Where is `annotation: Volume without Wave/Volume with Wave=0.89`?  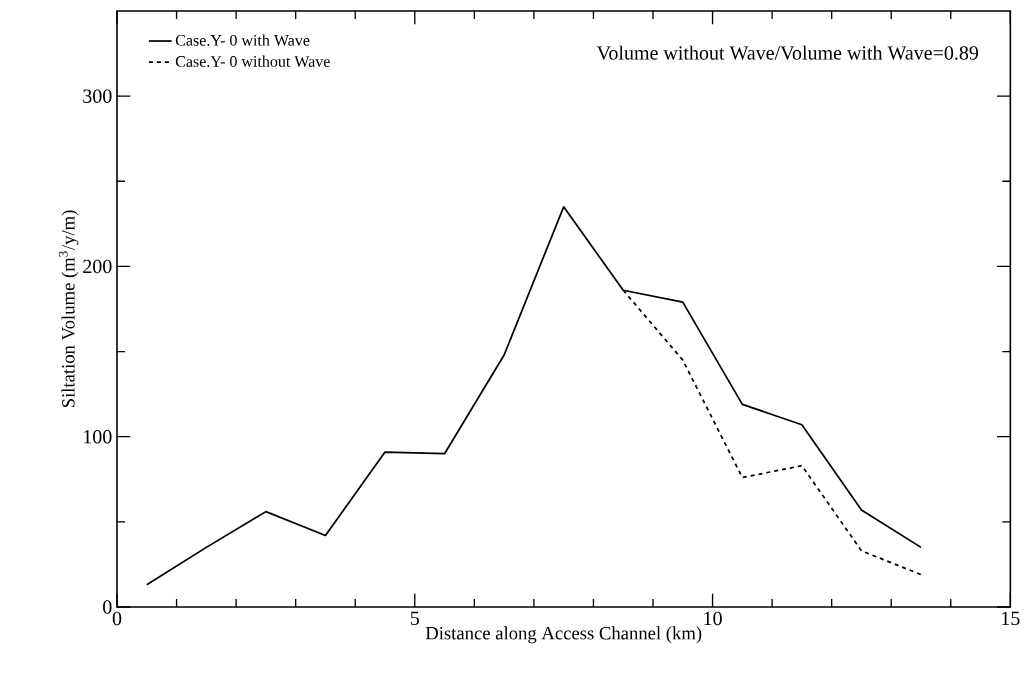 annotation: Volume without Wave/Volume with Wave=0.89 is located at coordinates (787, 52).